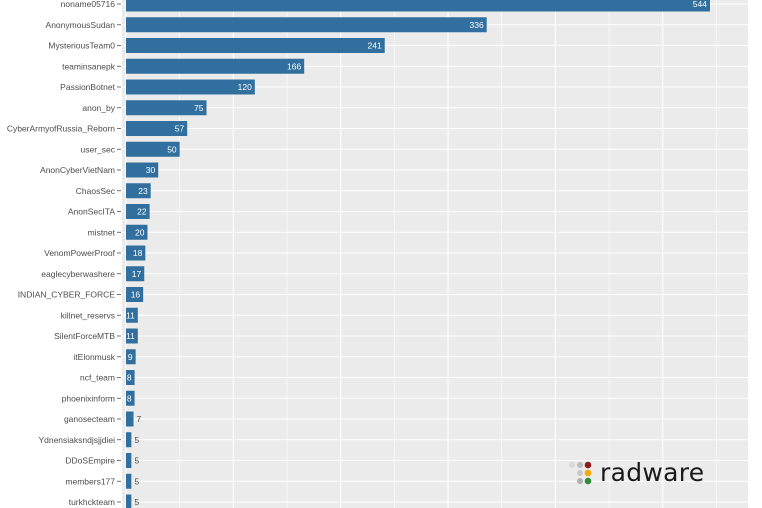  What do you see at coordinates (91, 212) in the screenshot?
I see `y-tick-label: AnonSecITA` at bounding box center [91, 212].